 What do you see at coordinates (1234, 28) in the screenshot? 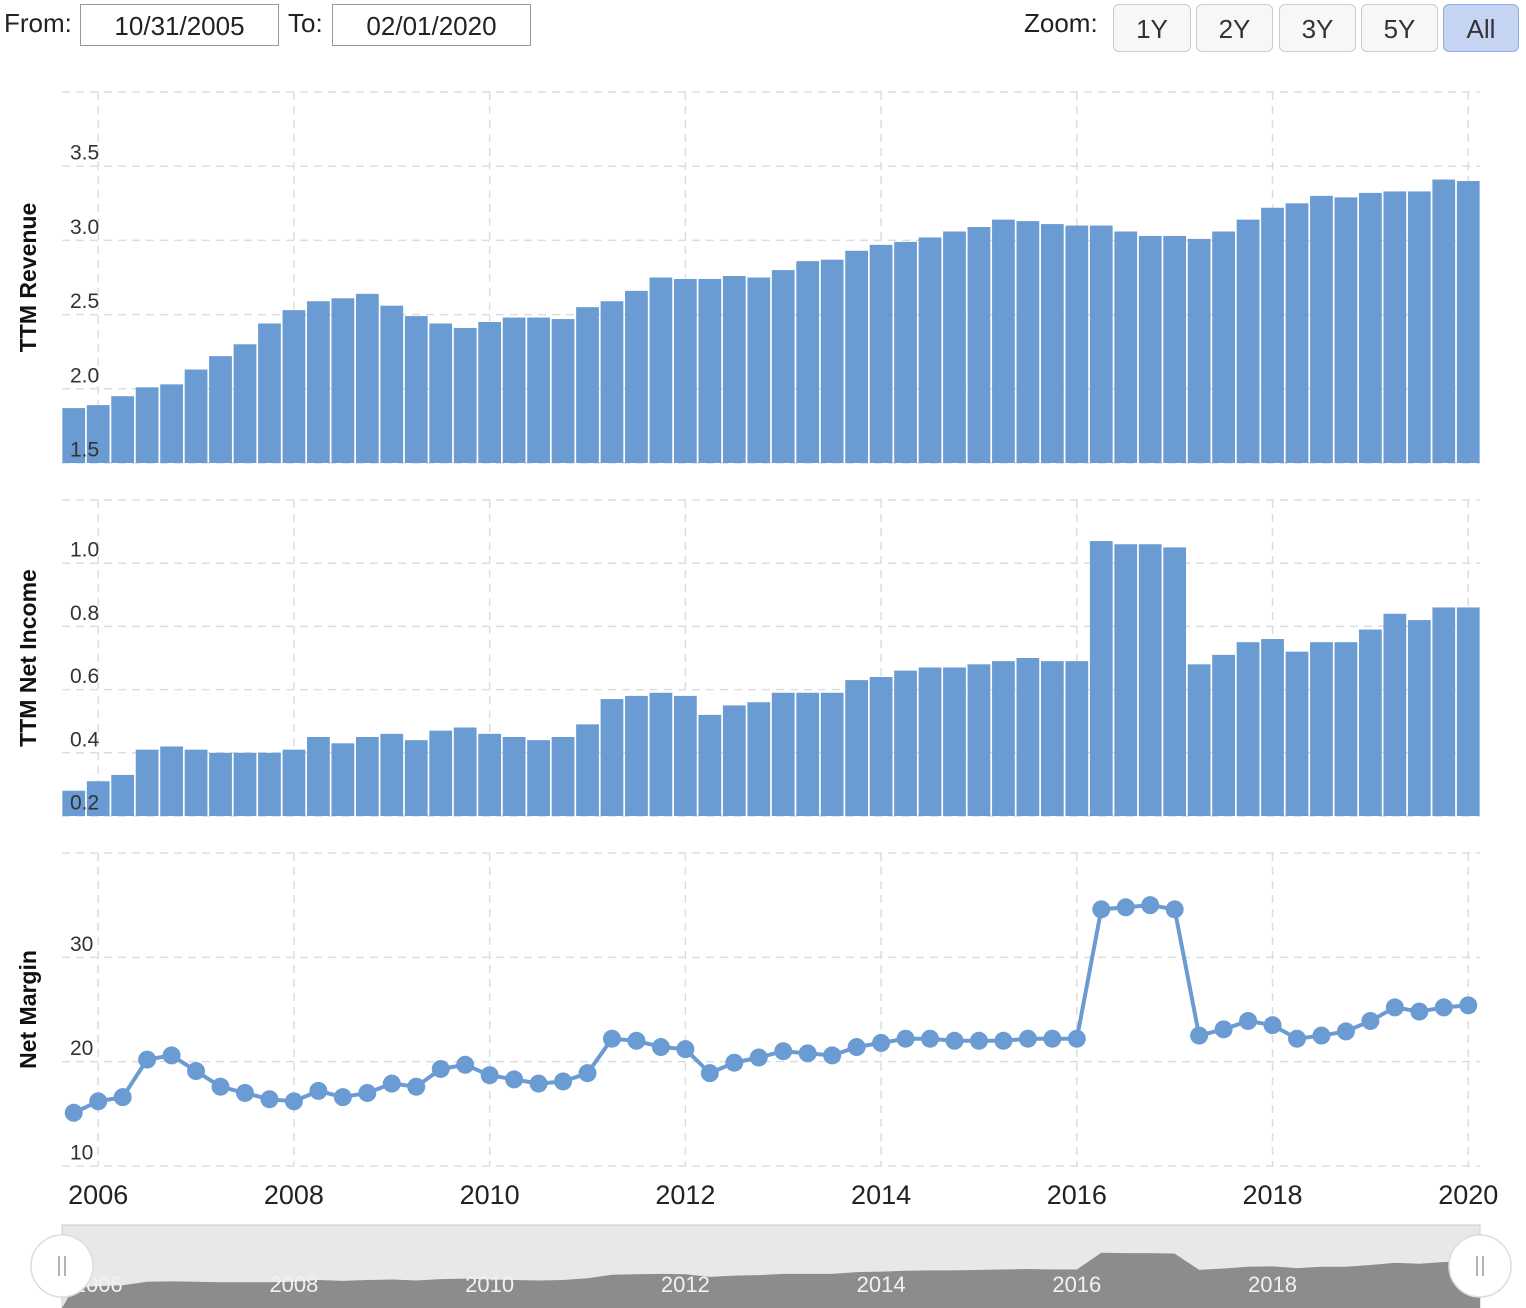
I see `zoom-button: 2Y` at bounding box center [1234, 28].